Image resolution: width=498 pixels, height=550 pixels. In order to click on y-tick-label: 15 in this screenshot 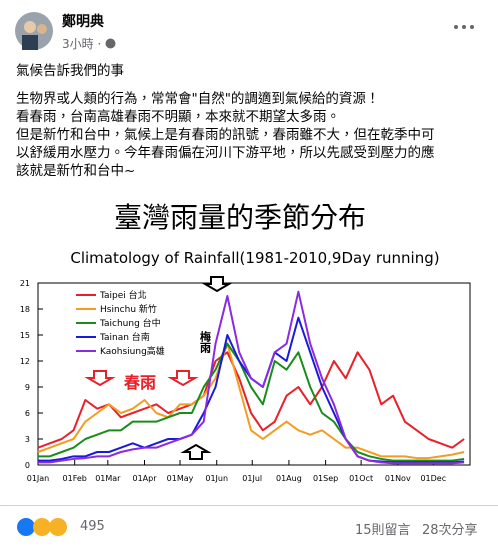, I will do `click(25, 335)`.